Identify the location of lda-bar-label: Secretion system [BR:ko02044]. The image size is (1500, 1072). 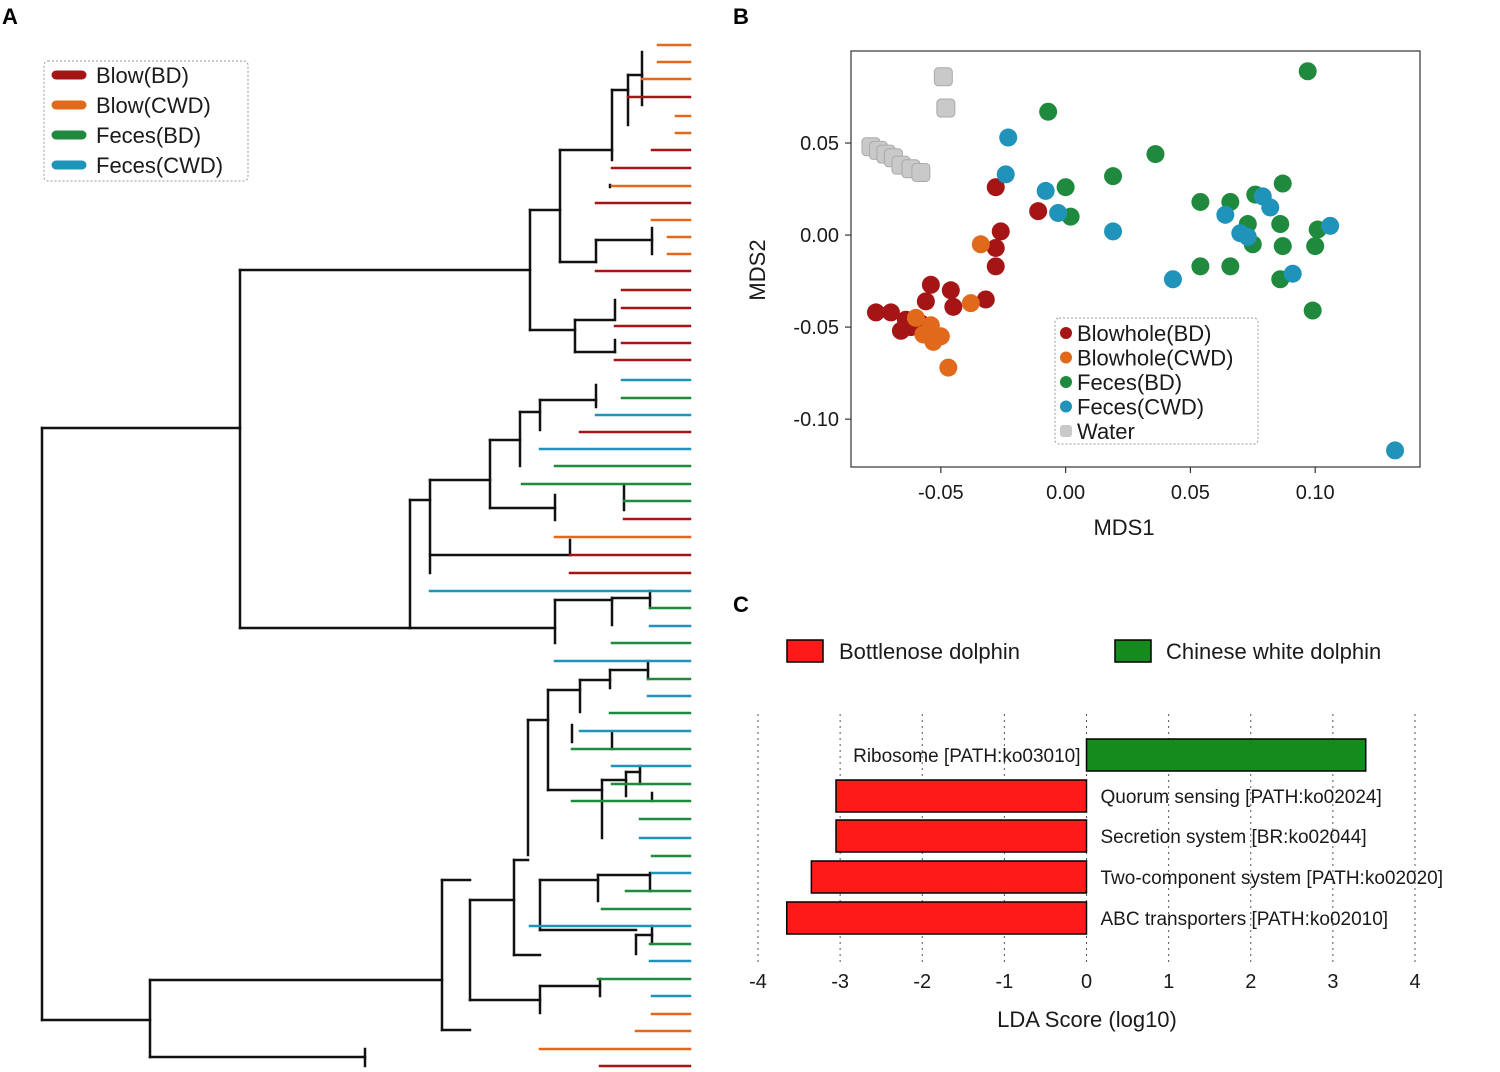
(1234, 837).